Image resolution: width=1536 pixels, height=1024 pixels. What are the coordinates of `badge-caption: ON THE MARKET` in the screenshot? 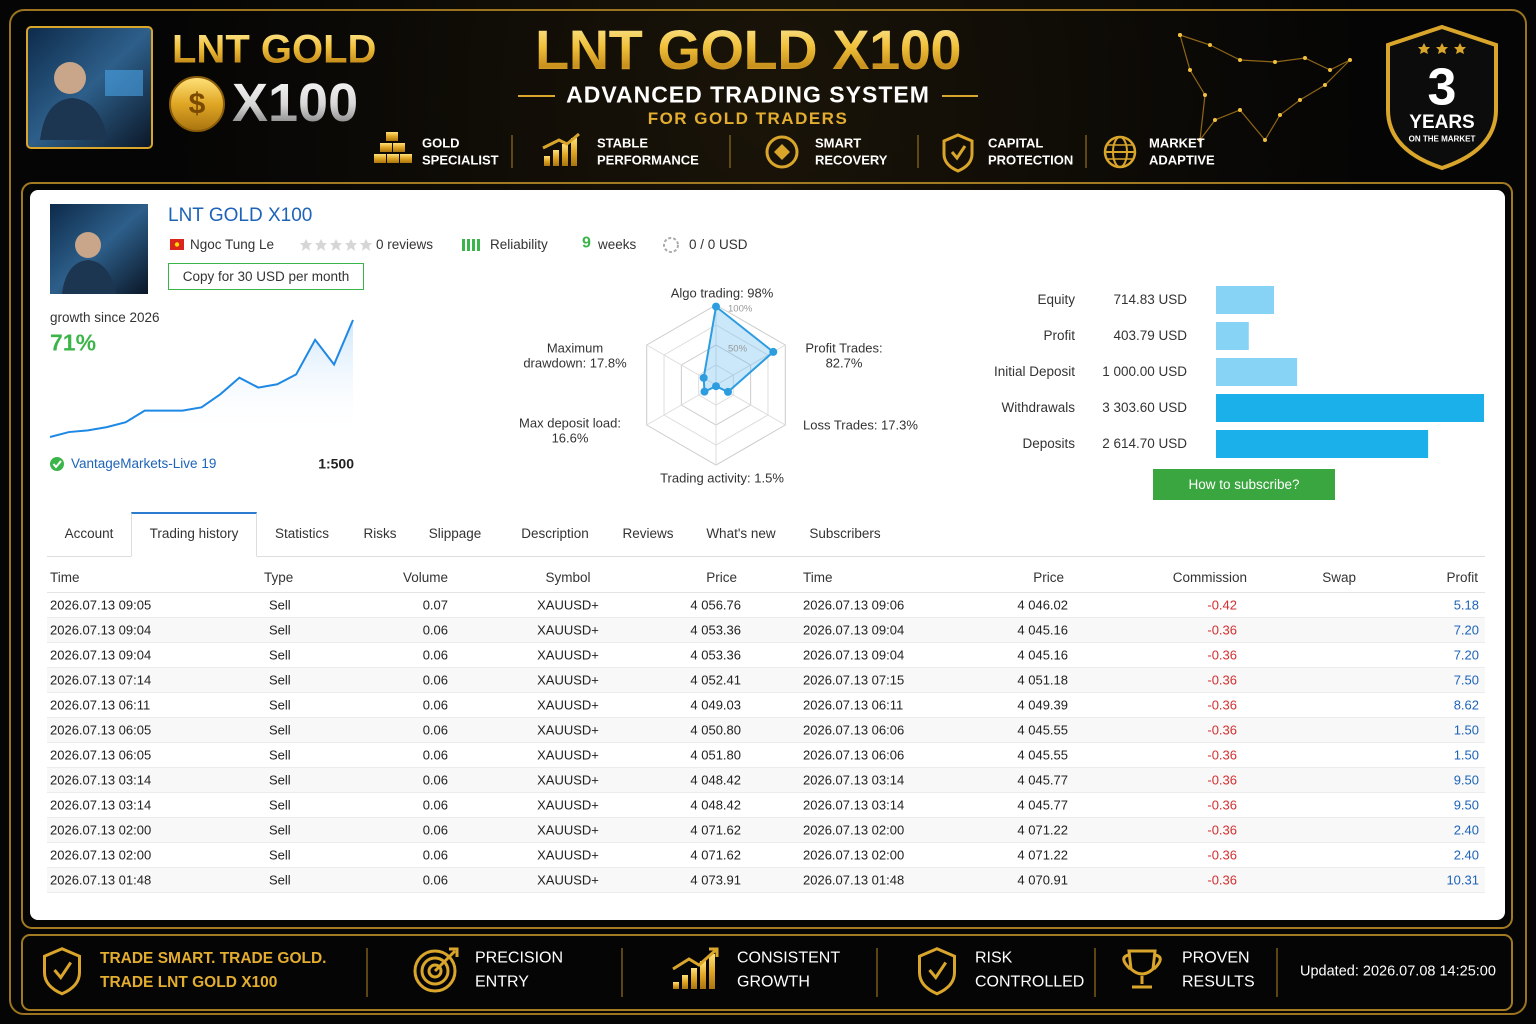 It's located at (1442, 139).